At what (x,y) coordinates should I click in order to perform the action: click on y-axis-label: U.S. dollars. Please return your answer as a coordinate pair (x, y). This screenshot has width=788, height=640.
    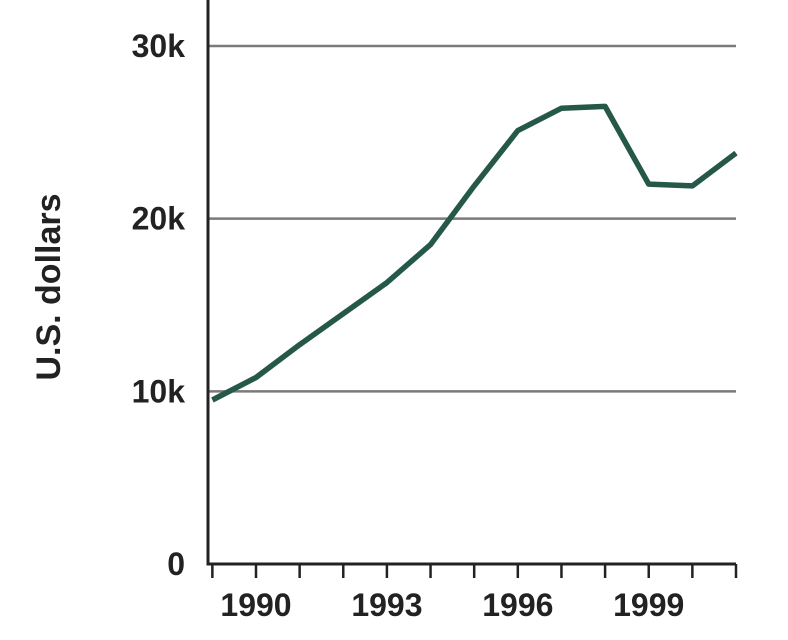
    Looking at the image, I should click on (49, 286).